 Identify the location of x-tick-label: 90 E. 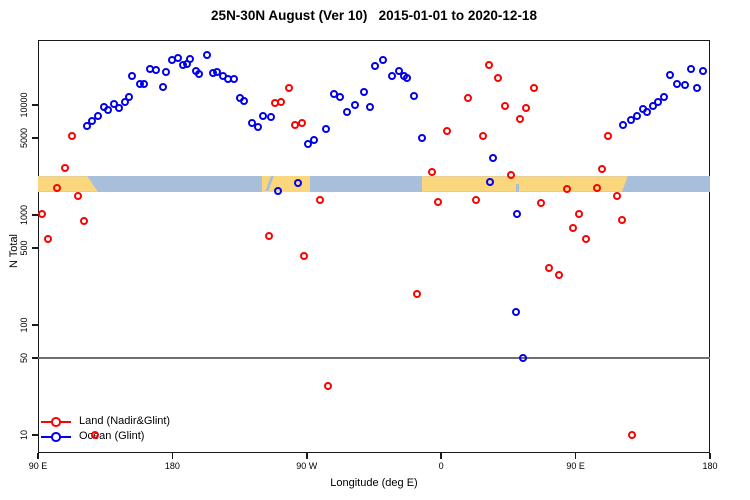
(38, 466).